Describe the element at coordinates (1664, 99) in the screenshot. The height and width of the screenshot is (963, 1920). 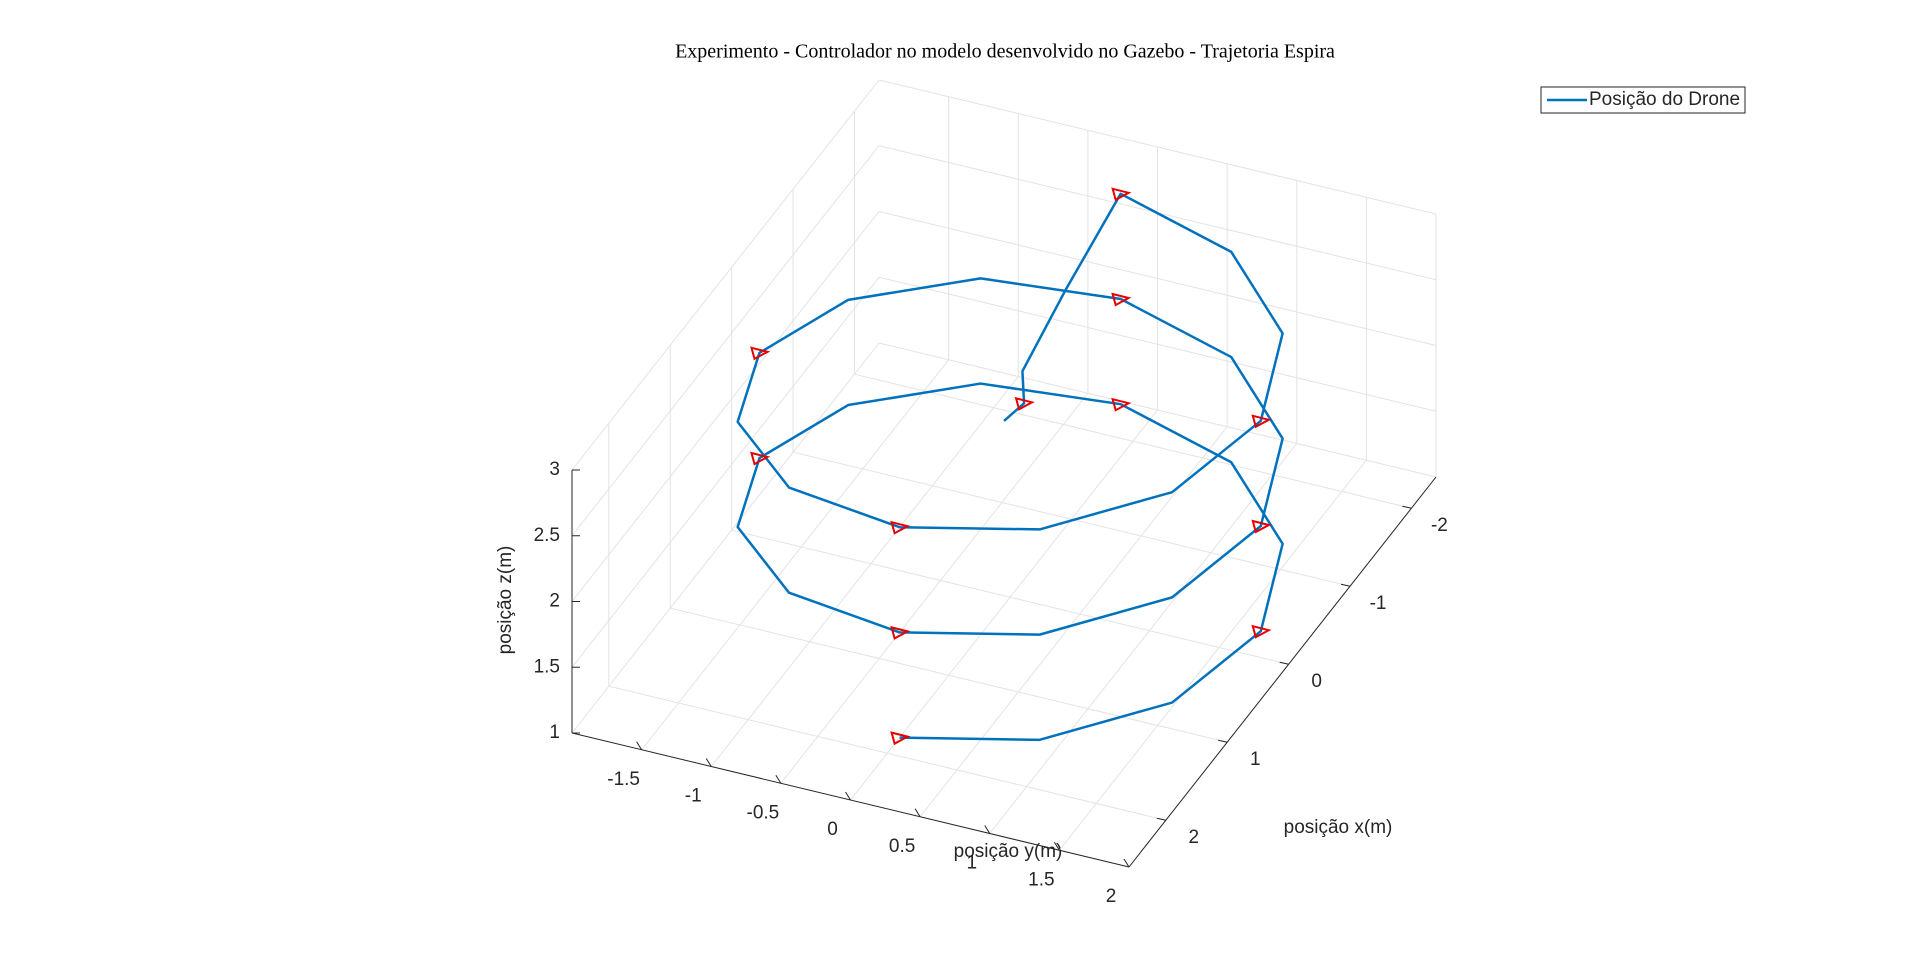
I see `legend-label: Posição do Drone` at that location.